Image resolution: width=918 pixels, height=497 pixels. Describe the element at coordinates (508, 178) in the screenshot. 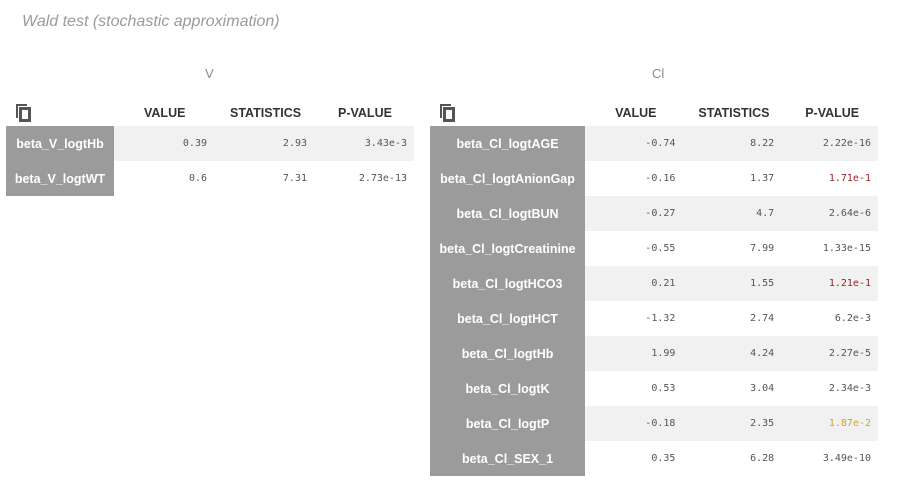

I see `row-name: beta_Cl_logtAnionGap` at that location.